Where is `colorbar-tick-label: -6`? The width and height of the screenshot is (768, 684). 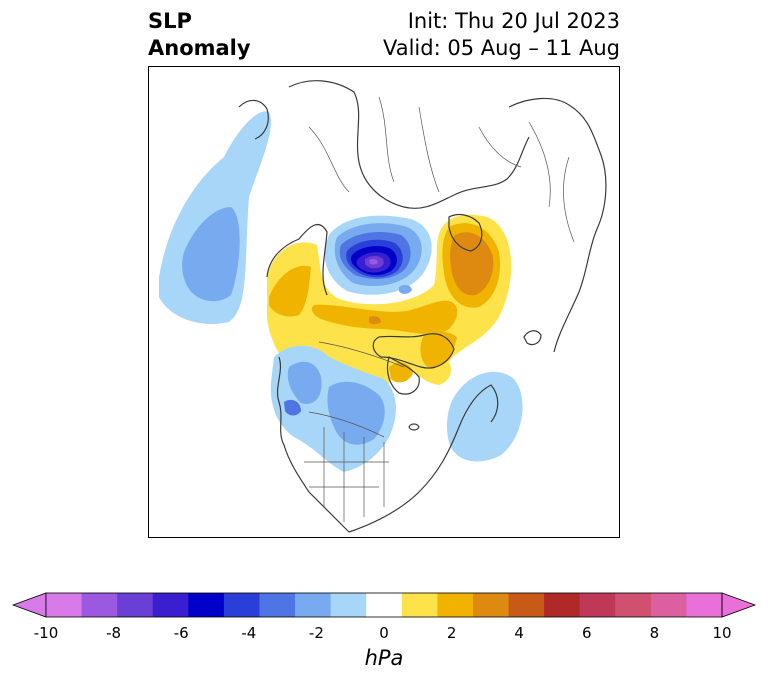
colorbar-tick-label: -6 is located at coordinates (181, 633).